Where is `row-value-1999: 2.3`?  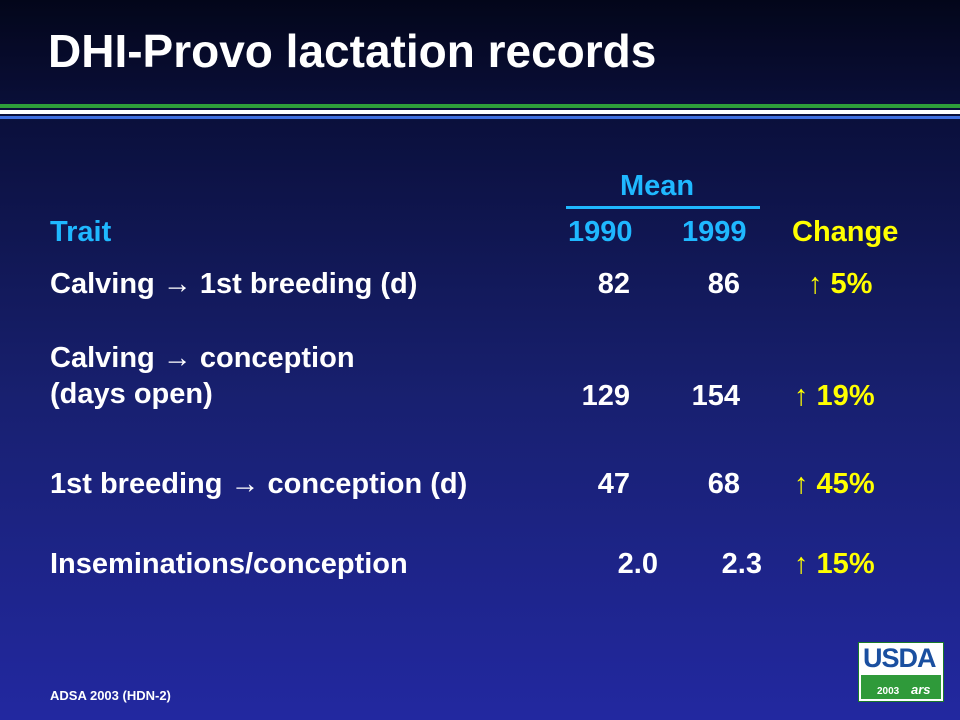 row-value-1999: 2.3 is located at coordinates (741, 564).